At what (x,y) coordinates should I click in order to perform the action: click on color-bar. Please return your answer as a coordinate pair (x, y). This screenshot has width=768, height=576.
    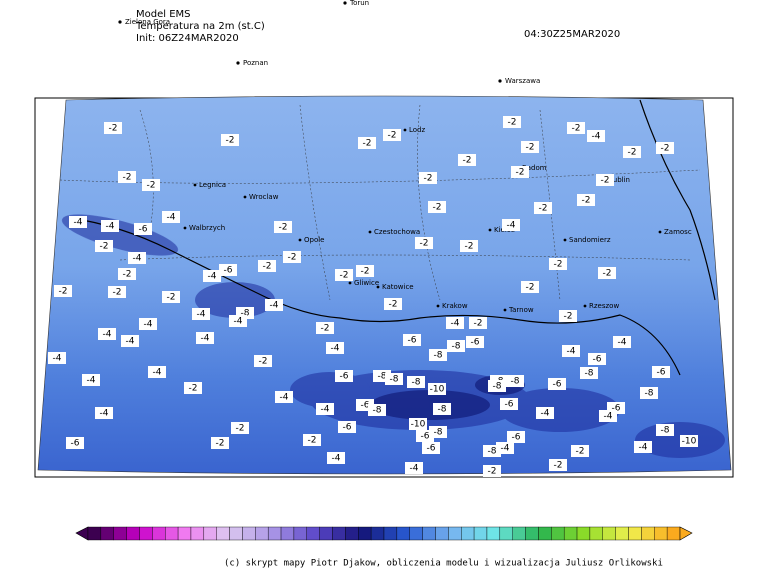
    Looking at the image, I should click on (384, 533).